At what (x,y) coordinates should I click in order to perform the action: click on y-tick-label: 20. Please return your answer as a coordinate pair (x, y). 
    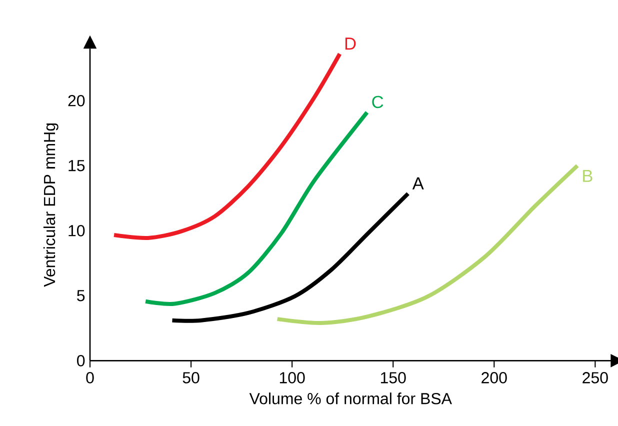
    Looking at the image, I should click on (76, 100).